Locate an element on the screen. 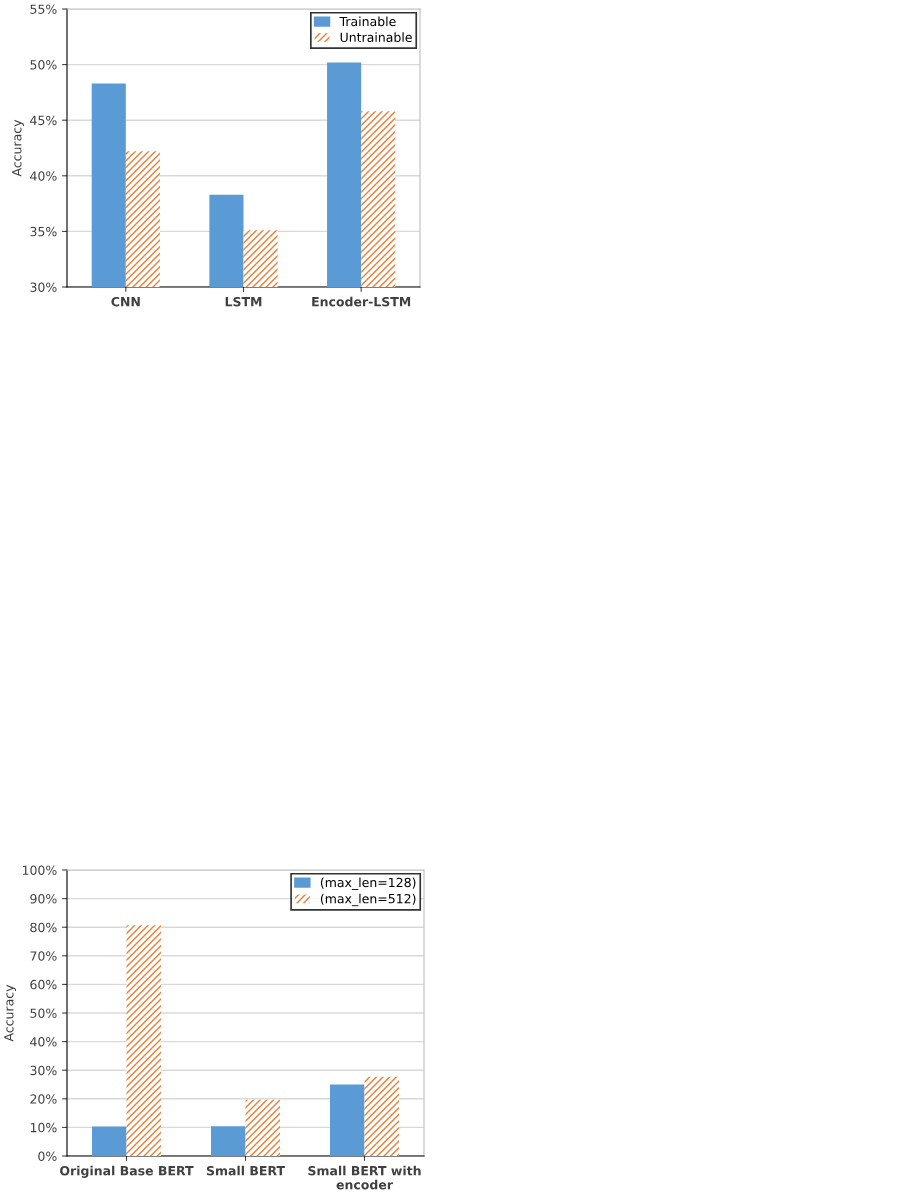 The image size is (901, 1197). y-tick-label: 70% is located at coordinates (43, 956).